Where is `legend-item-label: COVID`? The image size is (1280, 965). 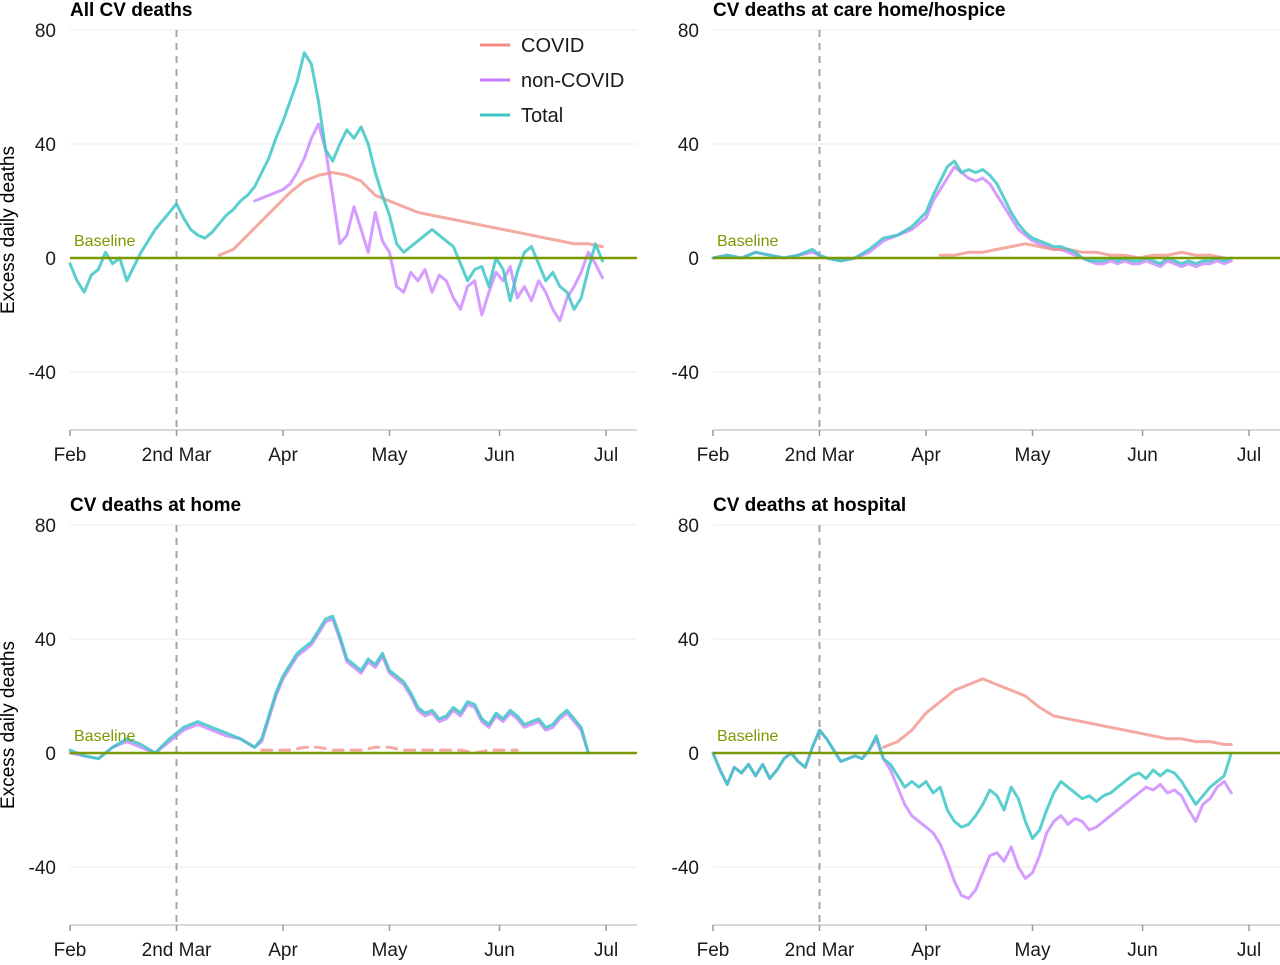
legend-item-label: COVID is located at coordinates (552, 46).